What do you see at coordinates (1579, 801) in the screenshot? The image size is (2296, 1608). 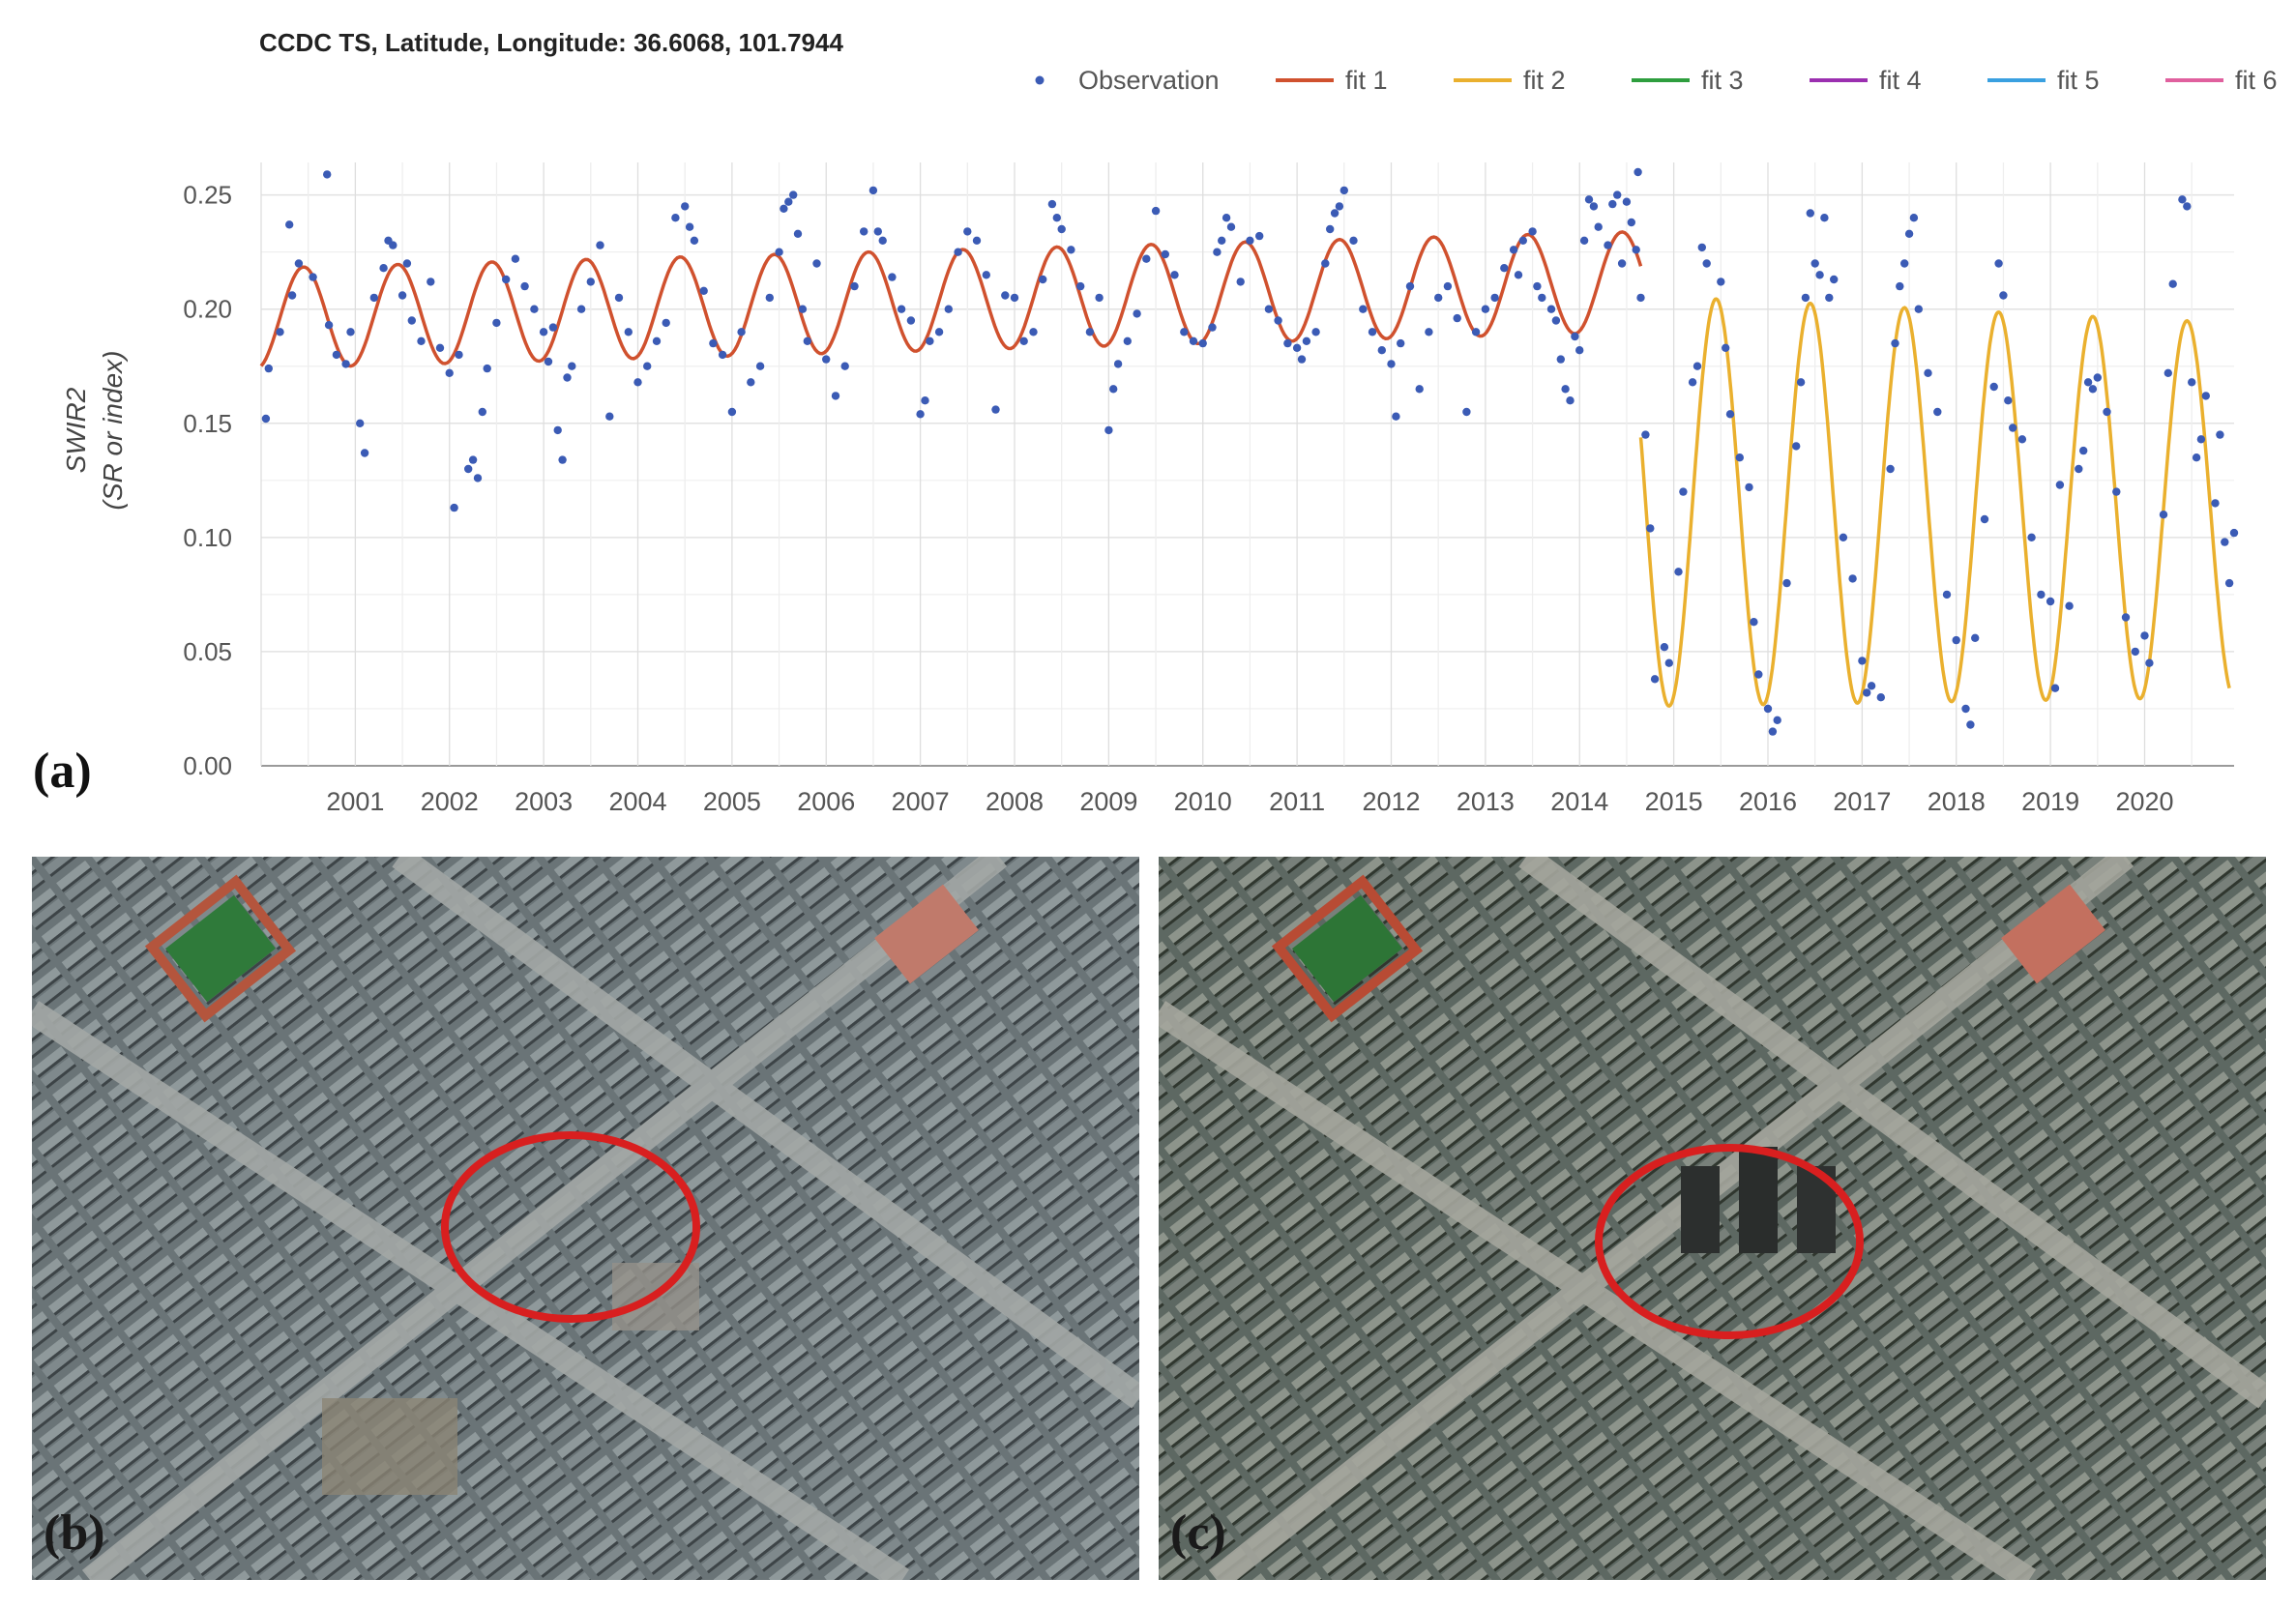 I see `x-tick-label: 2014` at bounding box center [1579, 801].